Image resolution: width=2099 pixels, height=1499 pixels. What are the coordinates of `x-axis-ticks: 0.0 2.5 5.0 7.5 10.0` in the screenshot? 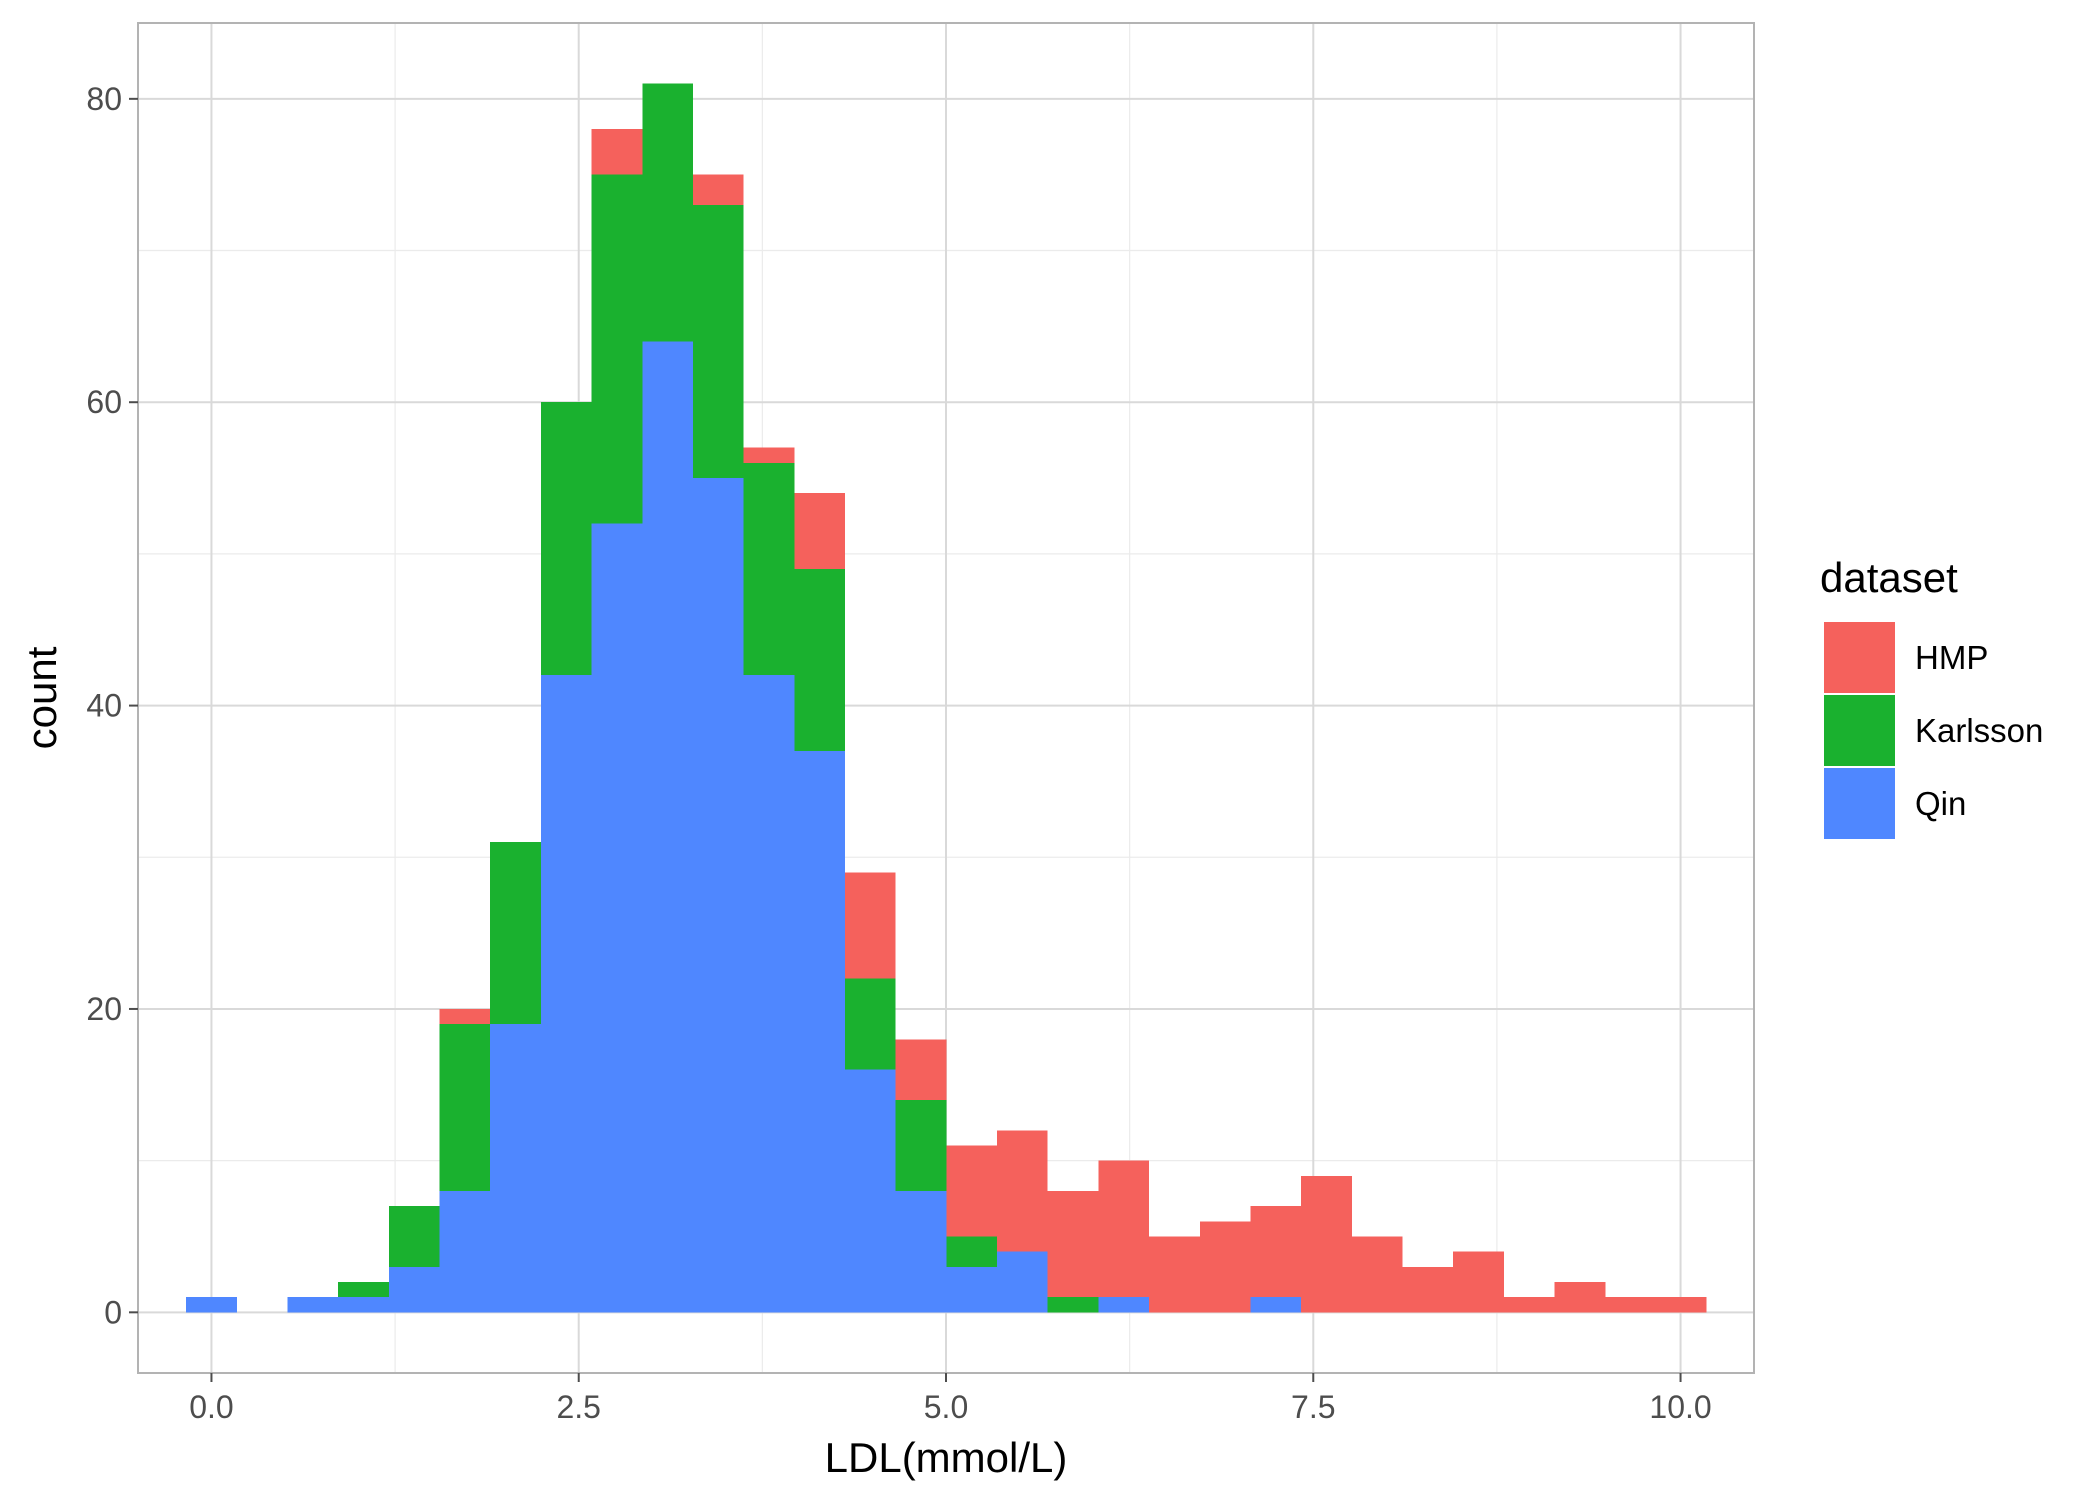 It's located at (950, 1399).